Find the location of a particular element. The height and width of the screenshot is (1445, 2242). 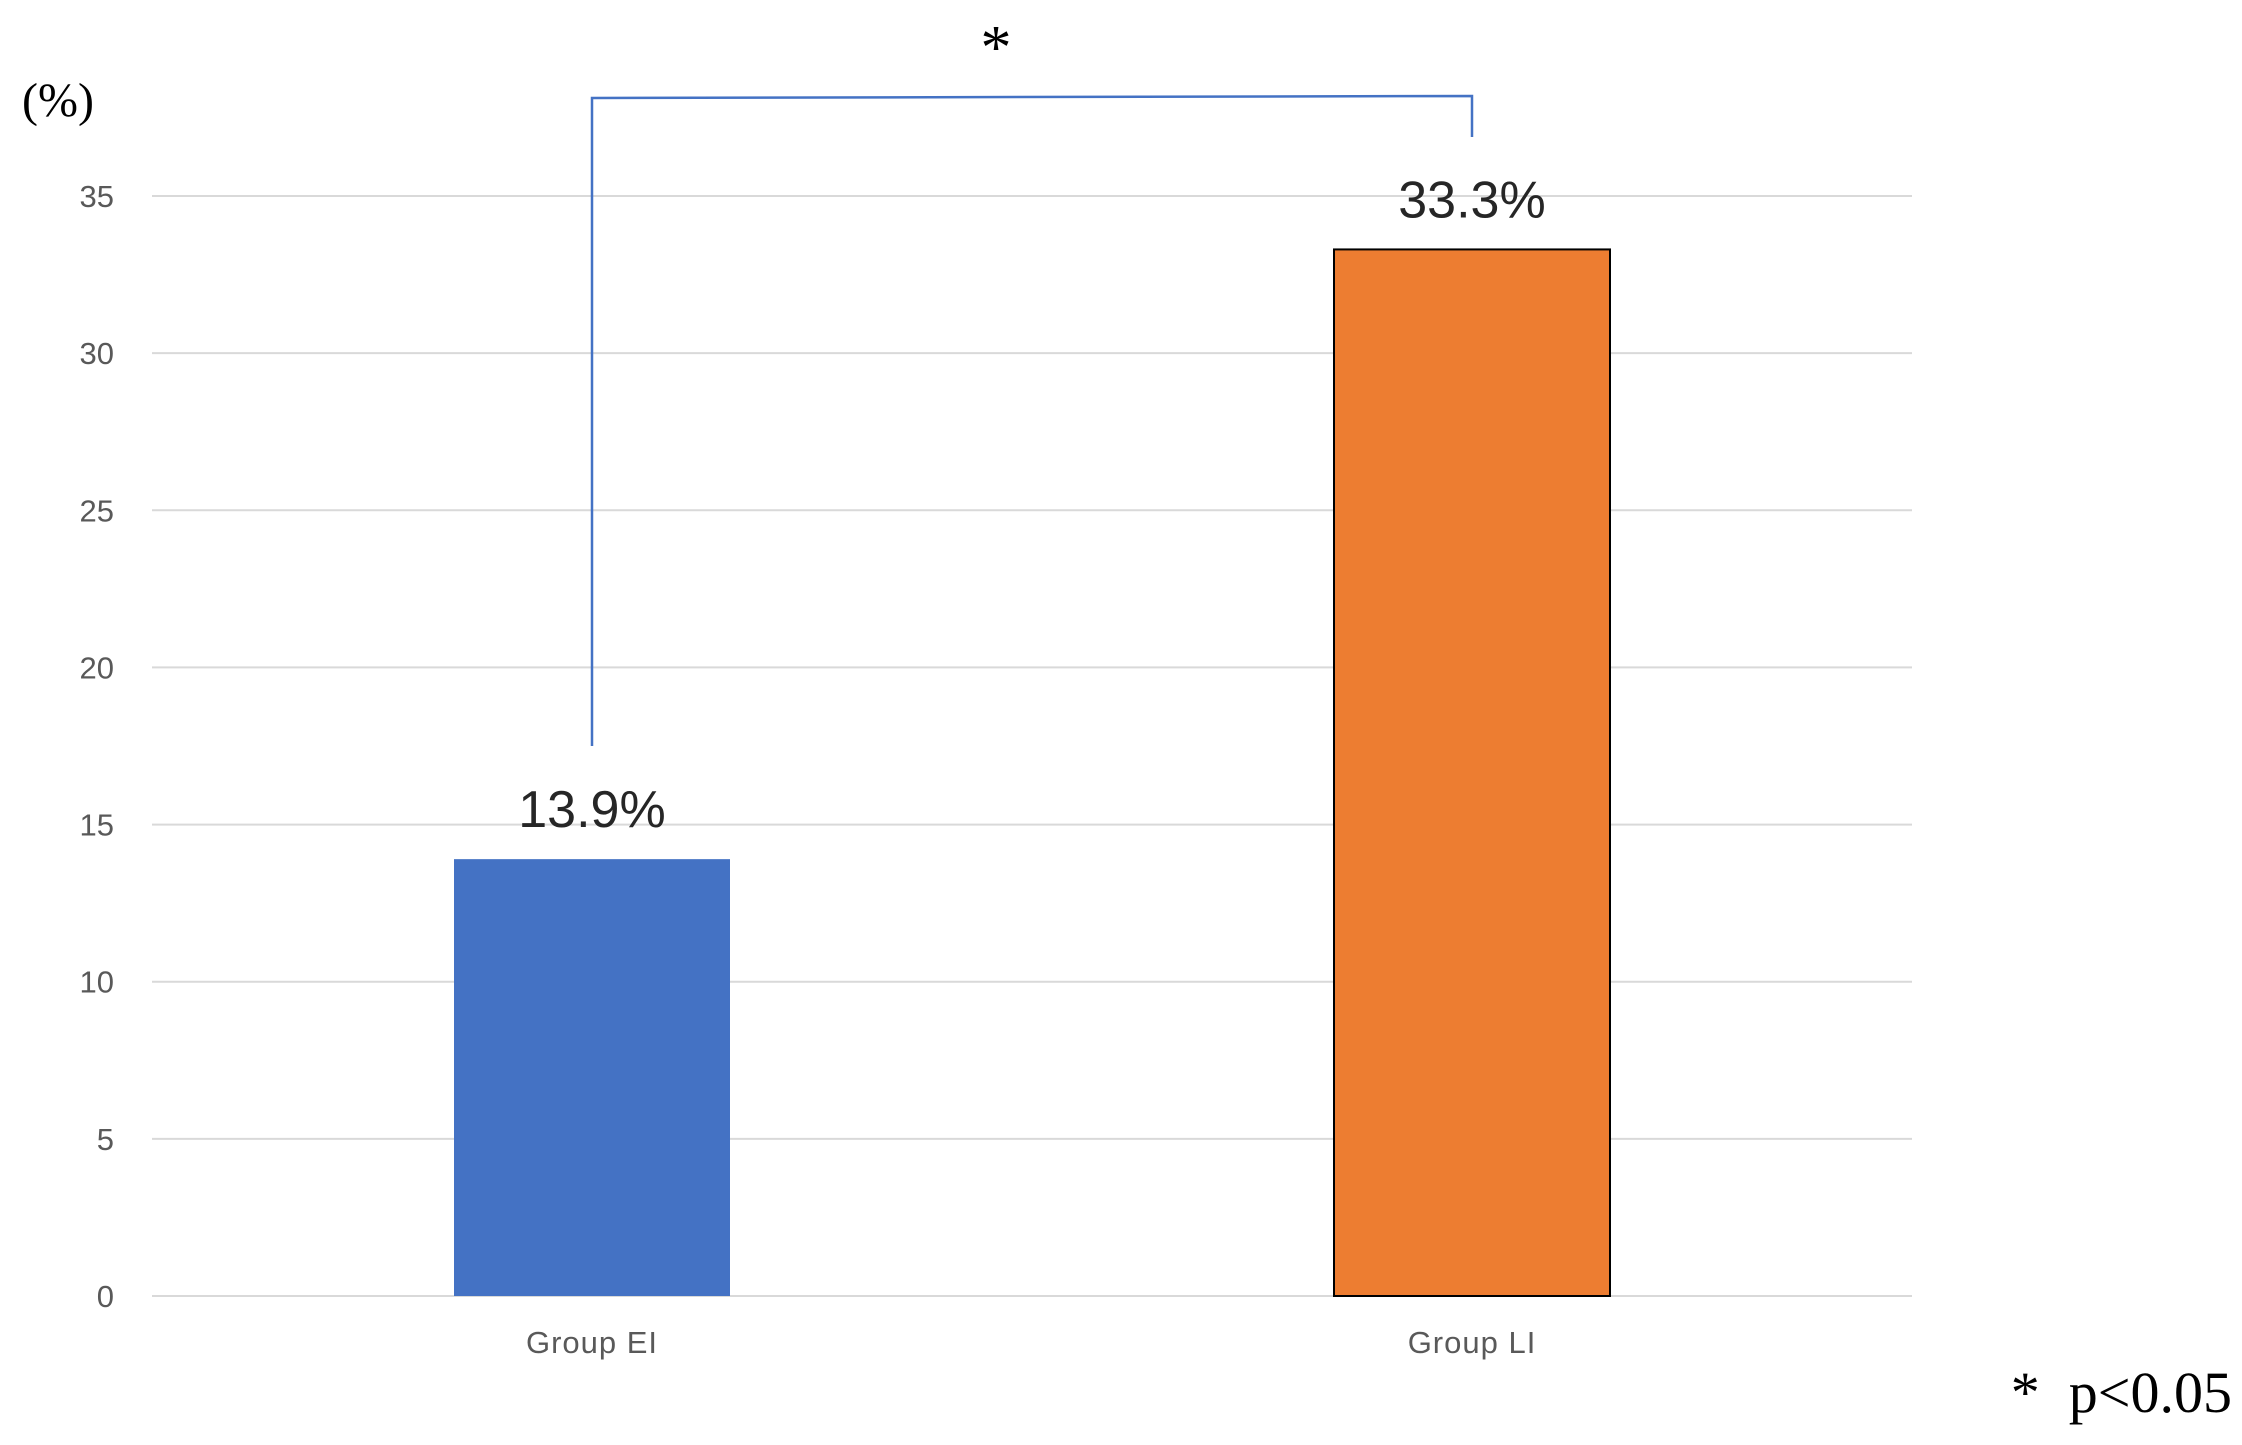

x-axis-categories: Group EI Group LI is located at coordinates (1031, 1342).